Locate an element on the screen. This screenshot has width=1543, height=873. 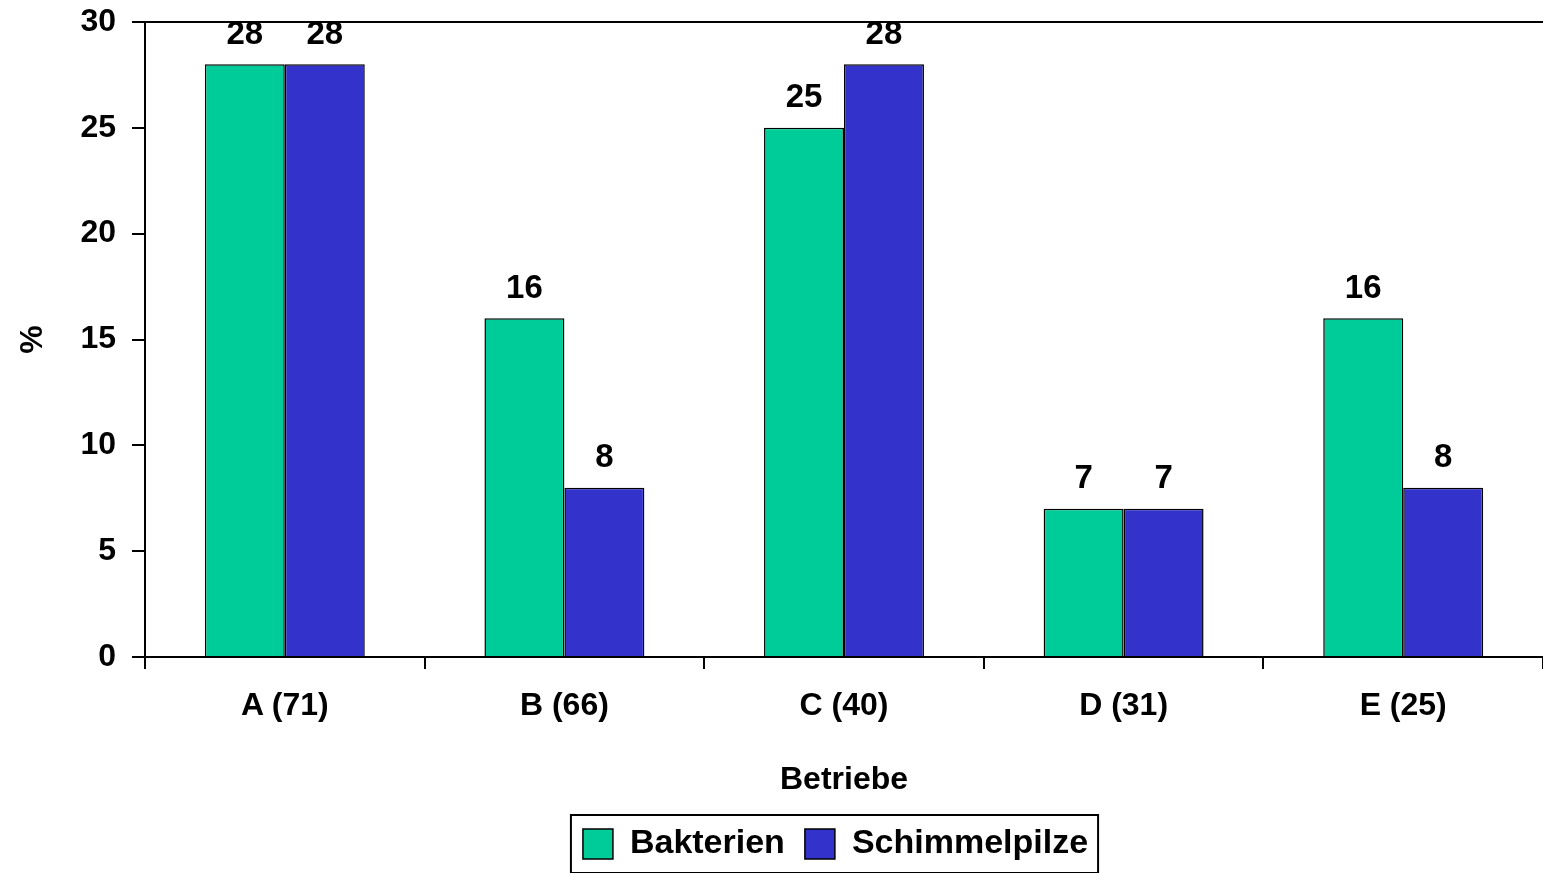
x-tick-label: C (40) is located at coordinates (844, 704).